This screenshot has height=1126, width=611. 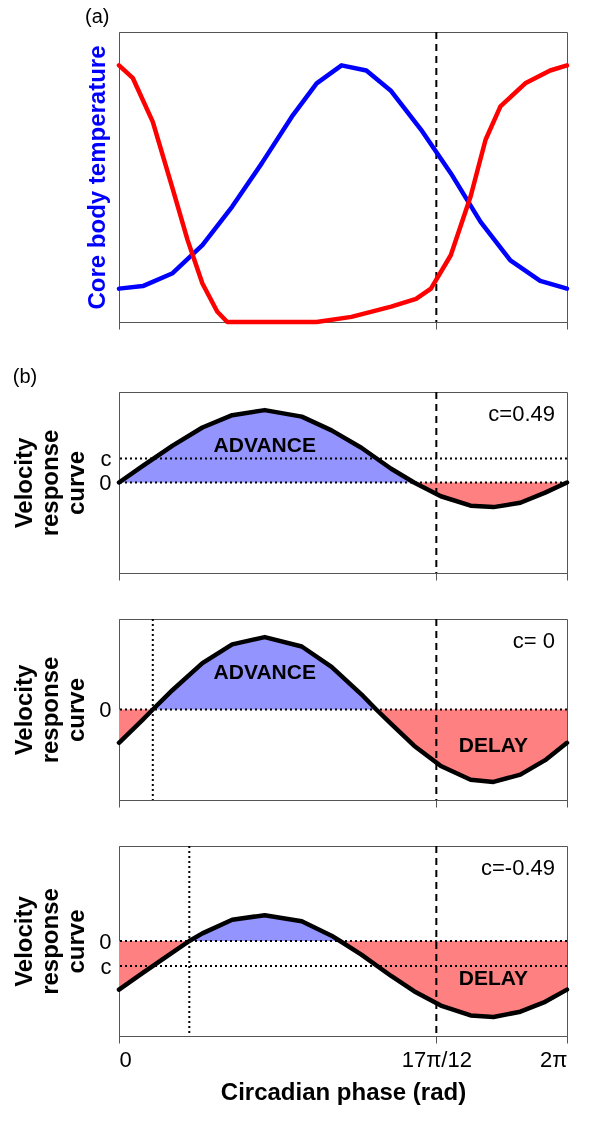 What do you see at coordinates (533, 640) in the screenshot?
I see `annotation: c= 0` at bounding box center [533, 640].